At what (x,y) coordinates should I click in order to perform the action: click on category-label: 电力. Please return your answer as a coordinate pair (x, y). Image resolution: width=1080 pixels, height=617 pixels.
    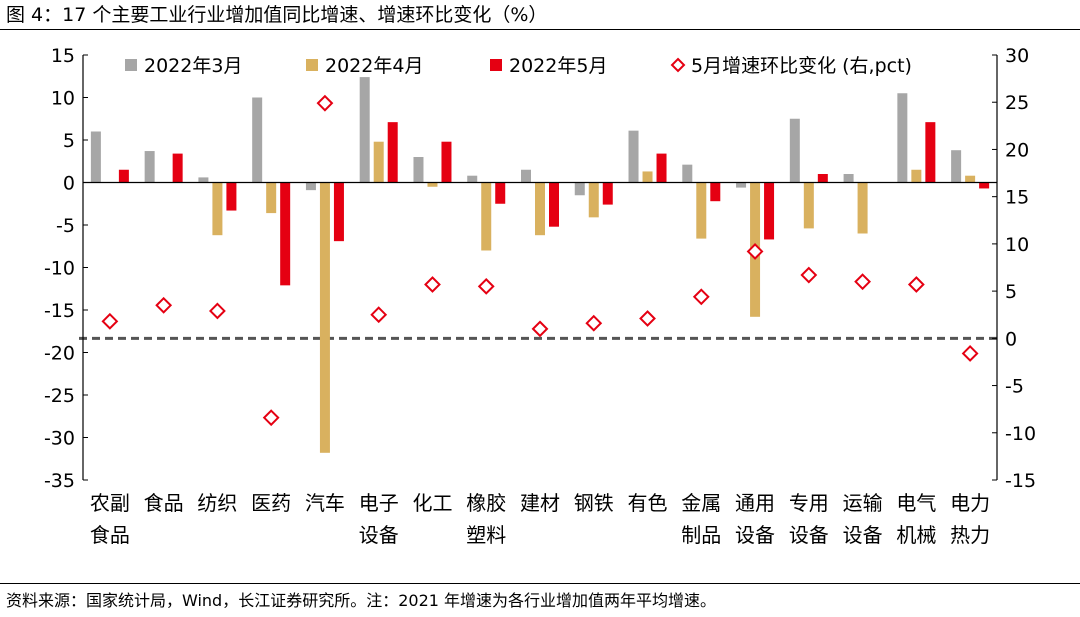
    Looking at the image, I should click on (970, 503).